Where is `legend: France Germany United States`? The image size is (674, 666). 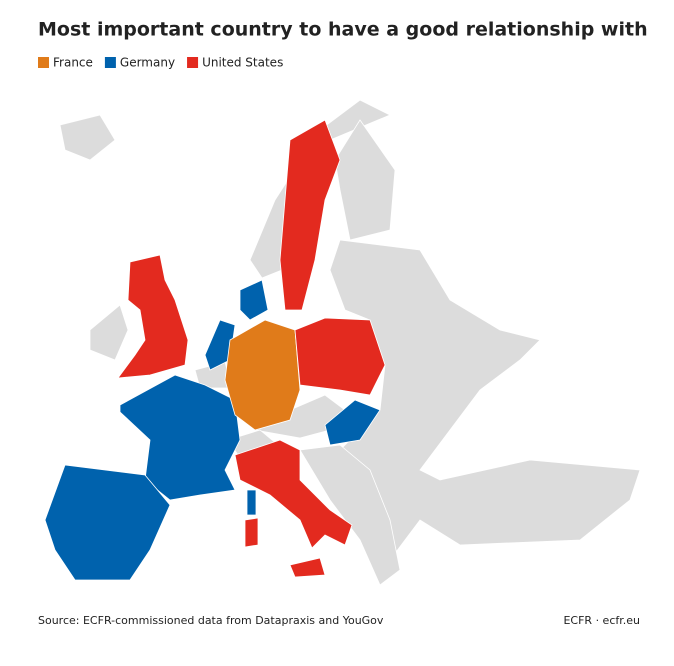 legend: France Germany United States is located at coordinates (160, 63).